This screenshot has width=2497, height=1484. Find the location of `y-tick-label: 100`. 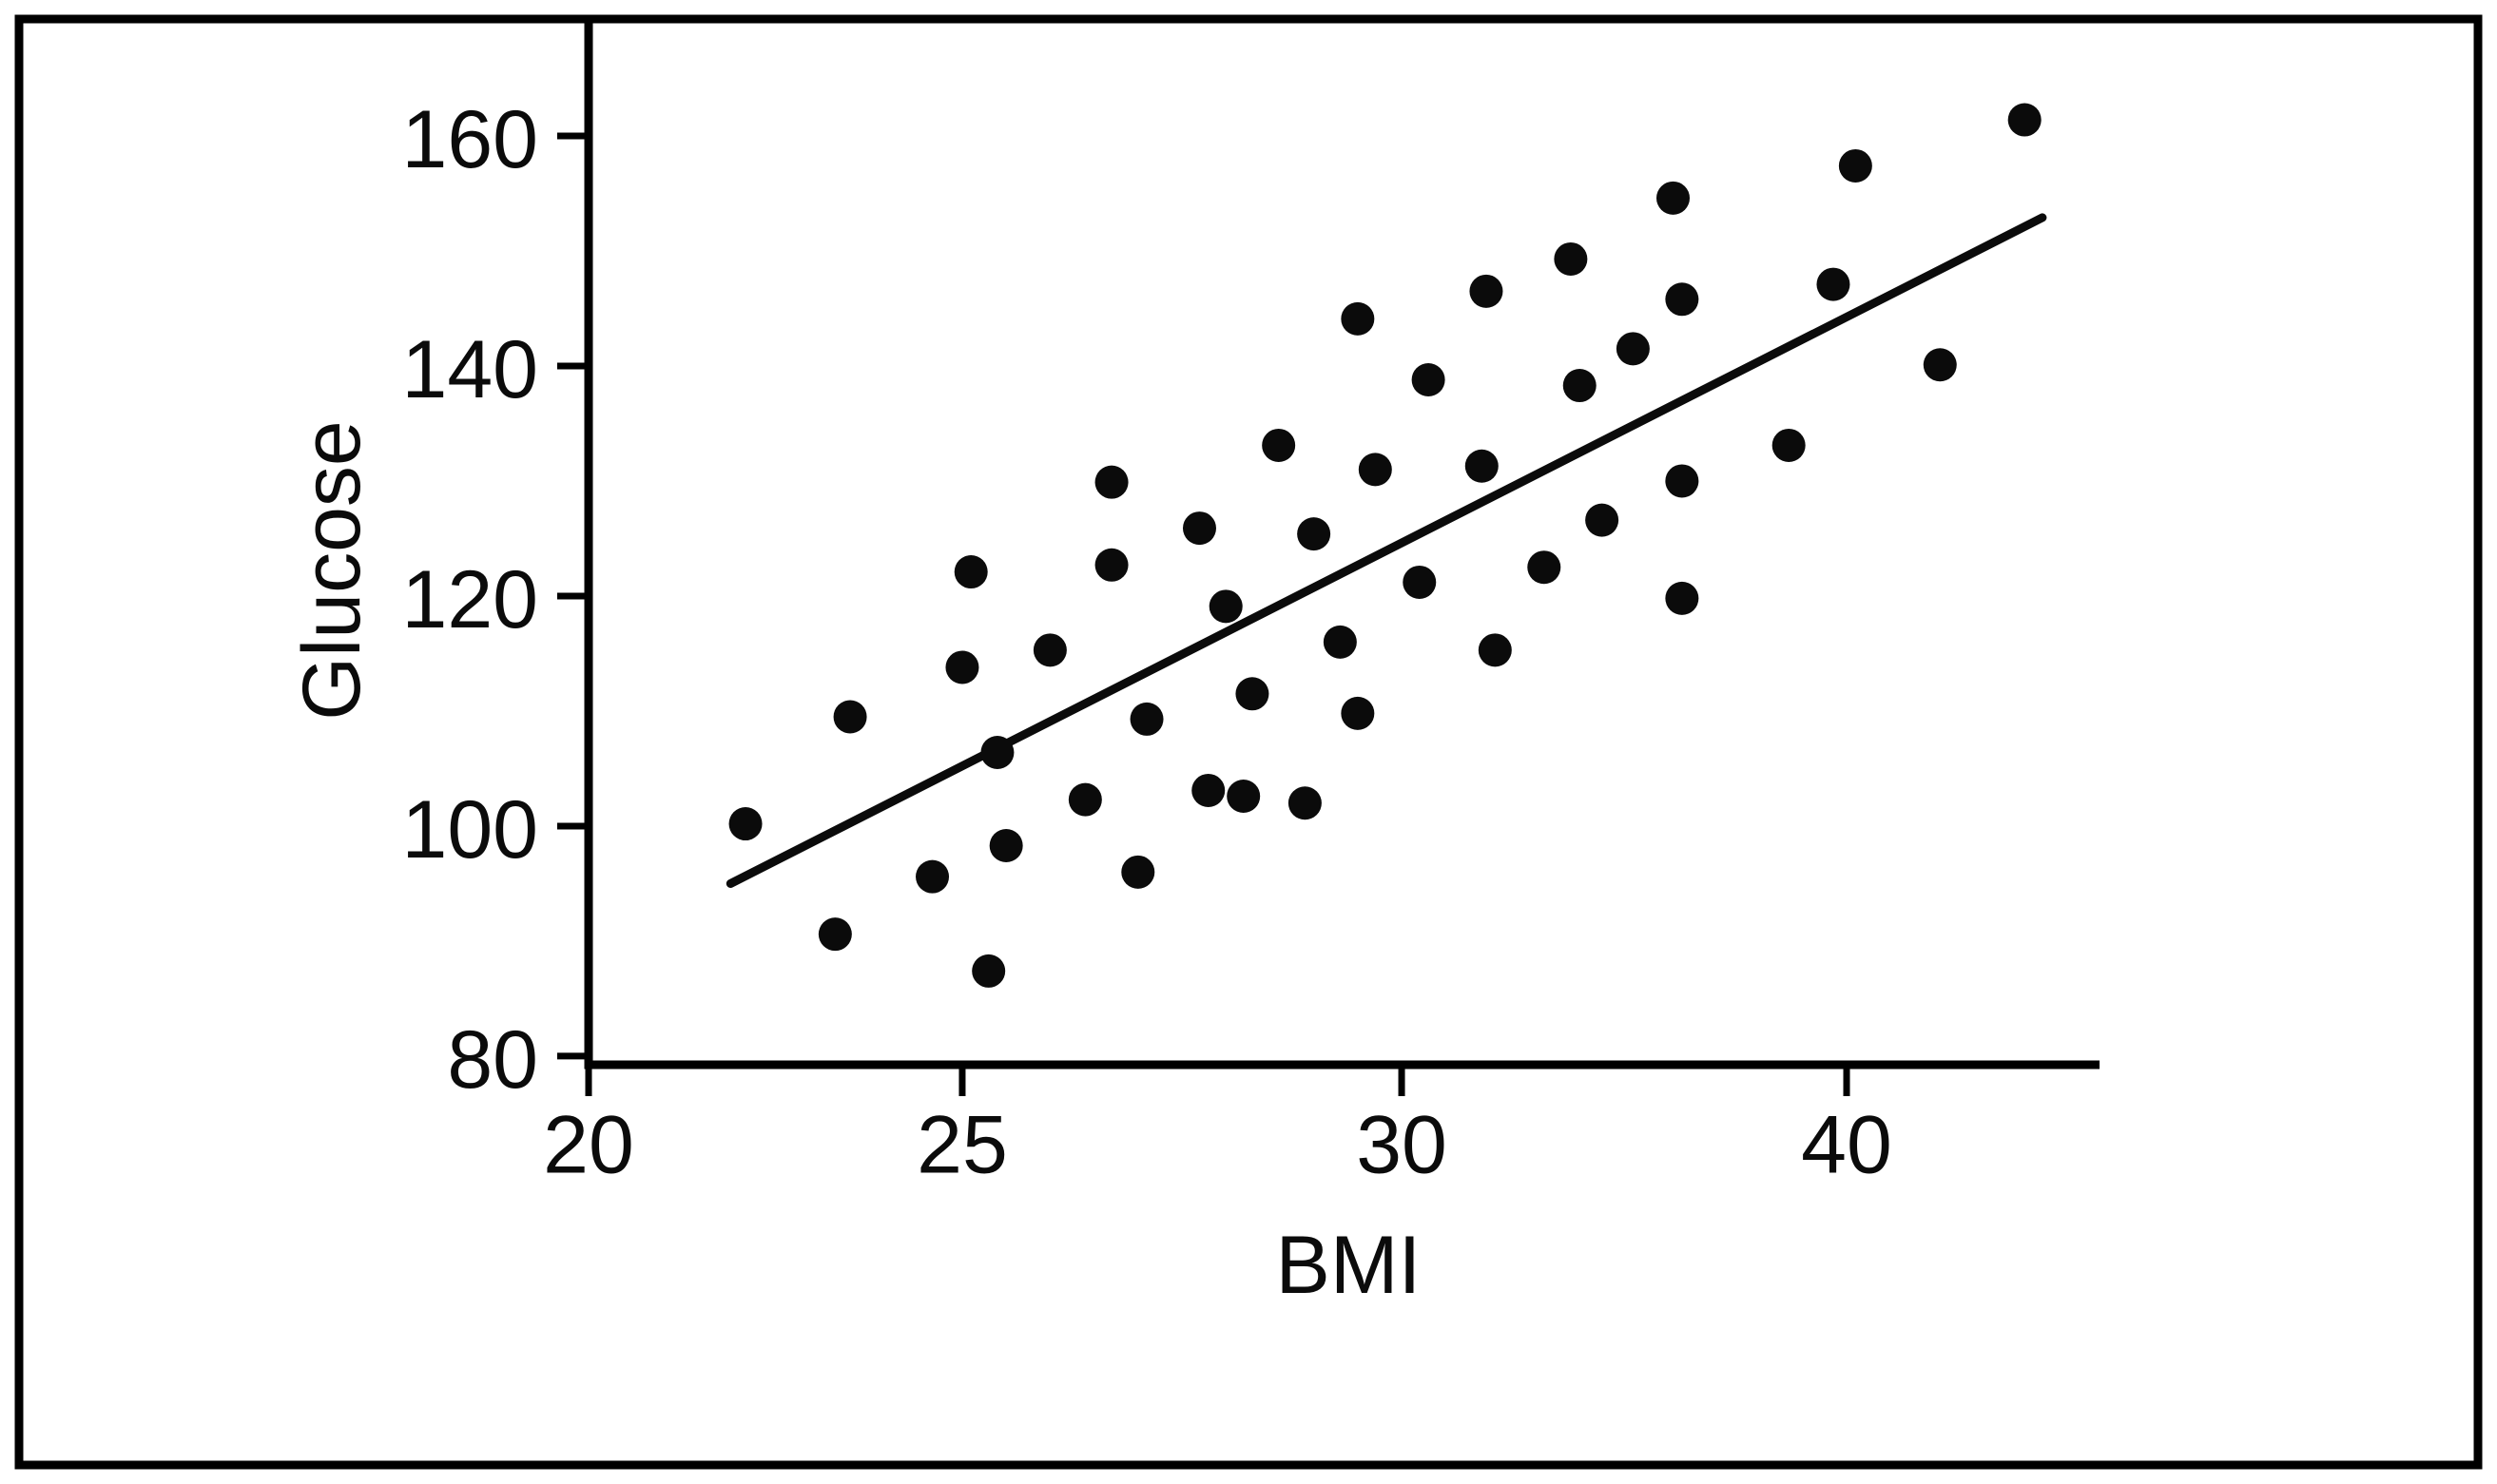

y-tick-label: 100 is located at coordinates (470, 830).